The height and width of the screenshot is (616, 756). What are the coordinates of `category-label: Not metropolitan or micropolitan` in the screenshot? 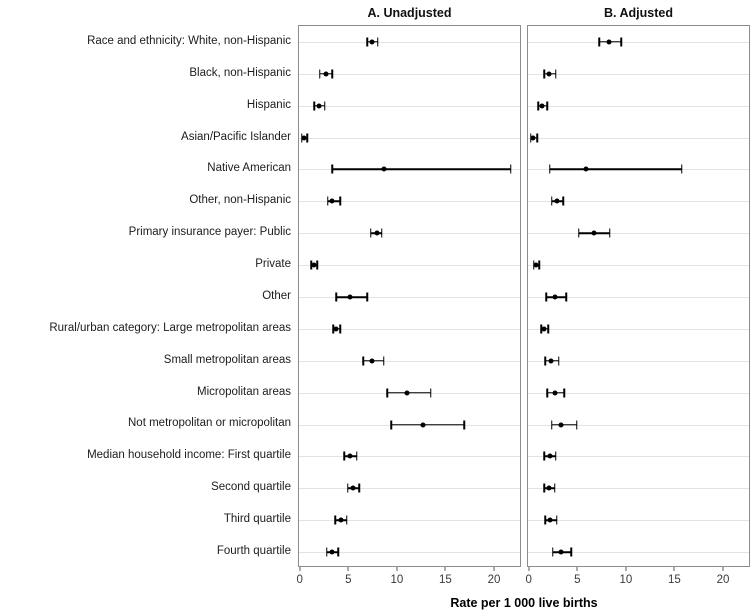 It's located at (209, 423).